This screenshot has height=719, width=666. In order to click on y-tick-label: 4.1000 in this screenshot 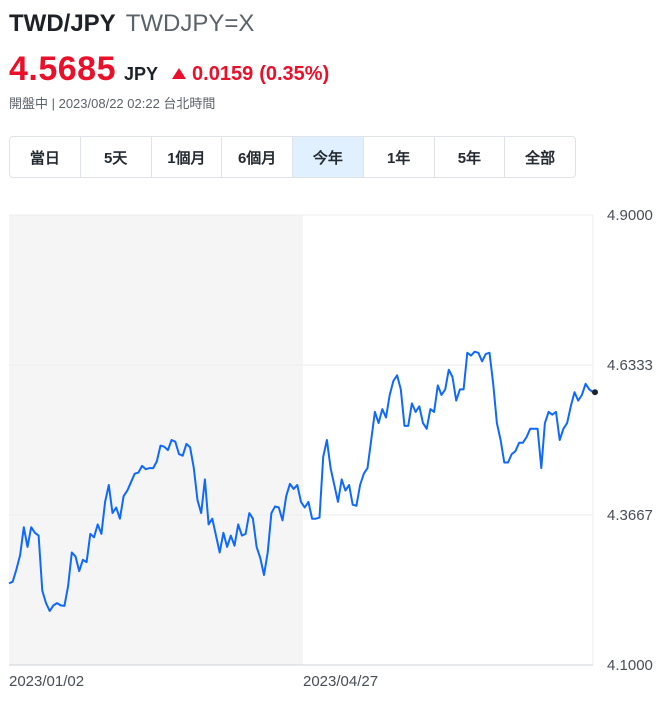, I will do `click(630, 665)`.